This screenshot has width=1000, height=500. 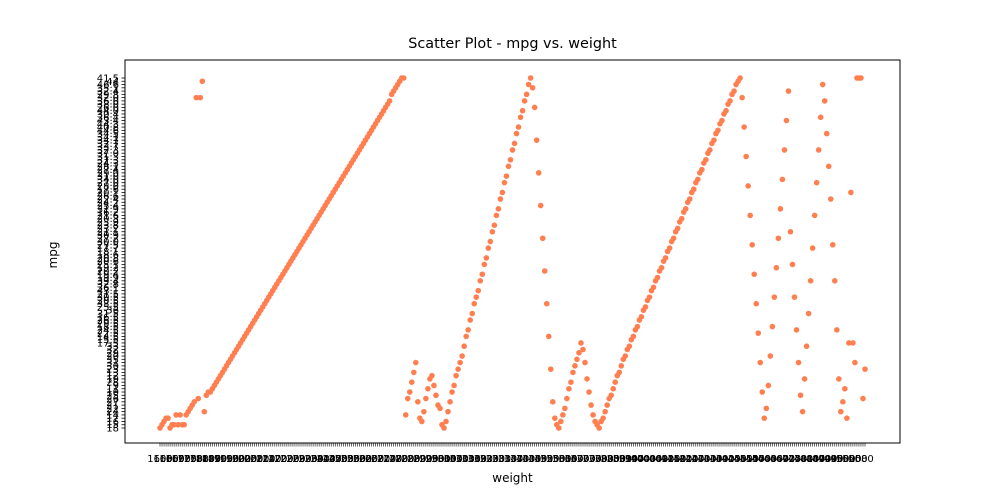 I want to click on chart-title: Scatter Plot - mpg vs. weight, so click(x=512, y=44).